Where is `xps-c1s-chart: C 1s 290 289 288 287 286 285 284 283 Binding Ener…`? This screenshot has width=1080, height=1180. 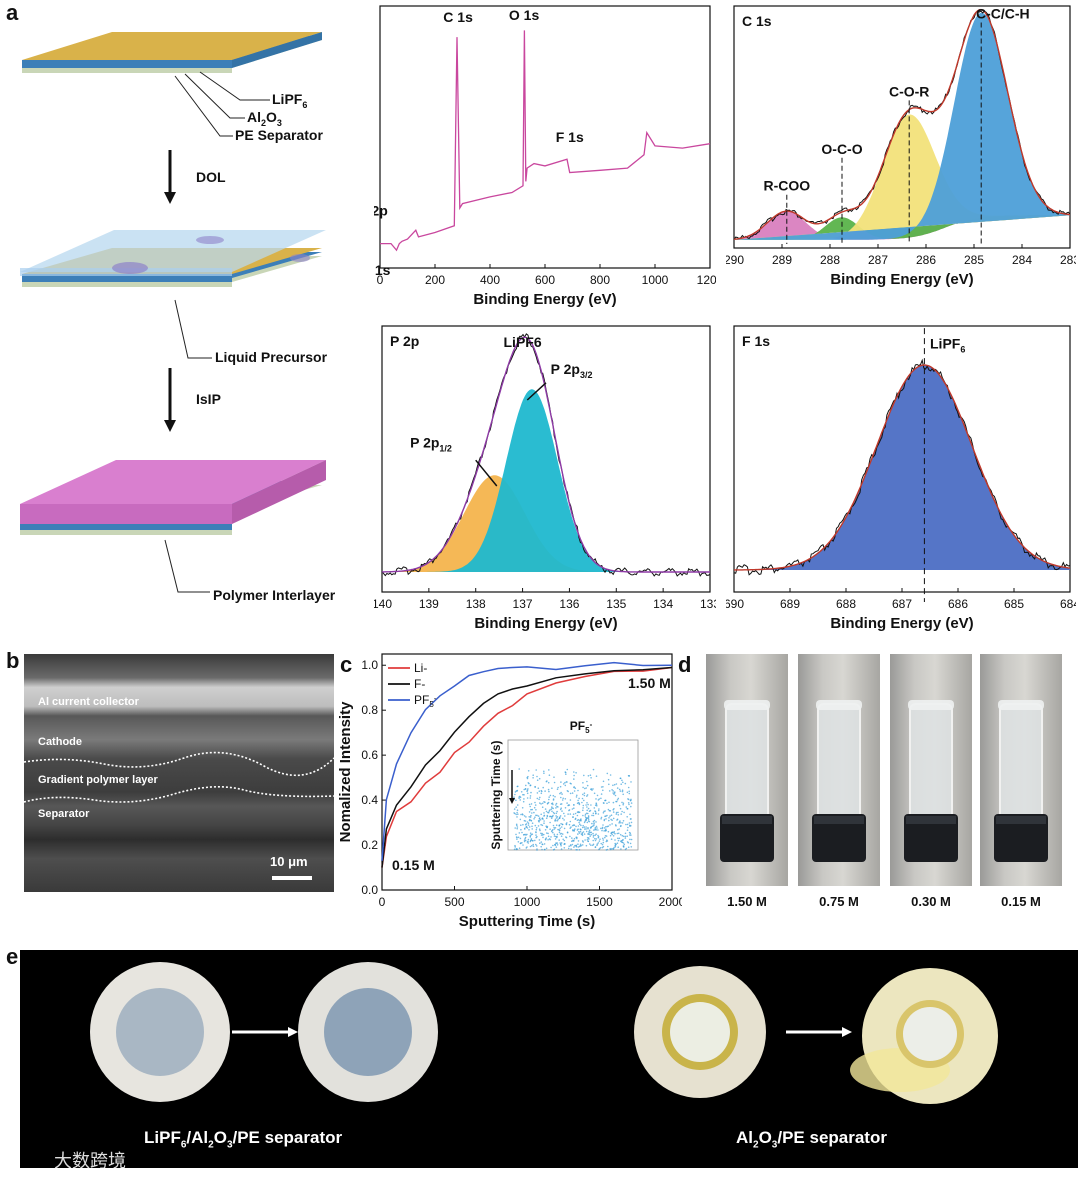
xps-c1s-chart: C 1s 290 289 288 287 286 285 284 283 Binding Ener… is located at coordinates (901, 146).